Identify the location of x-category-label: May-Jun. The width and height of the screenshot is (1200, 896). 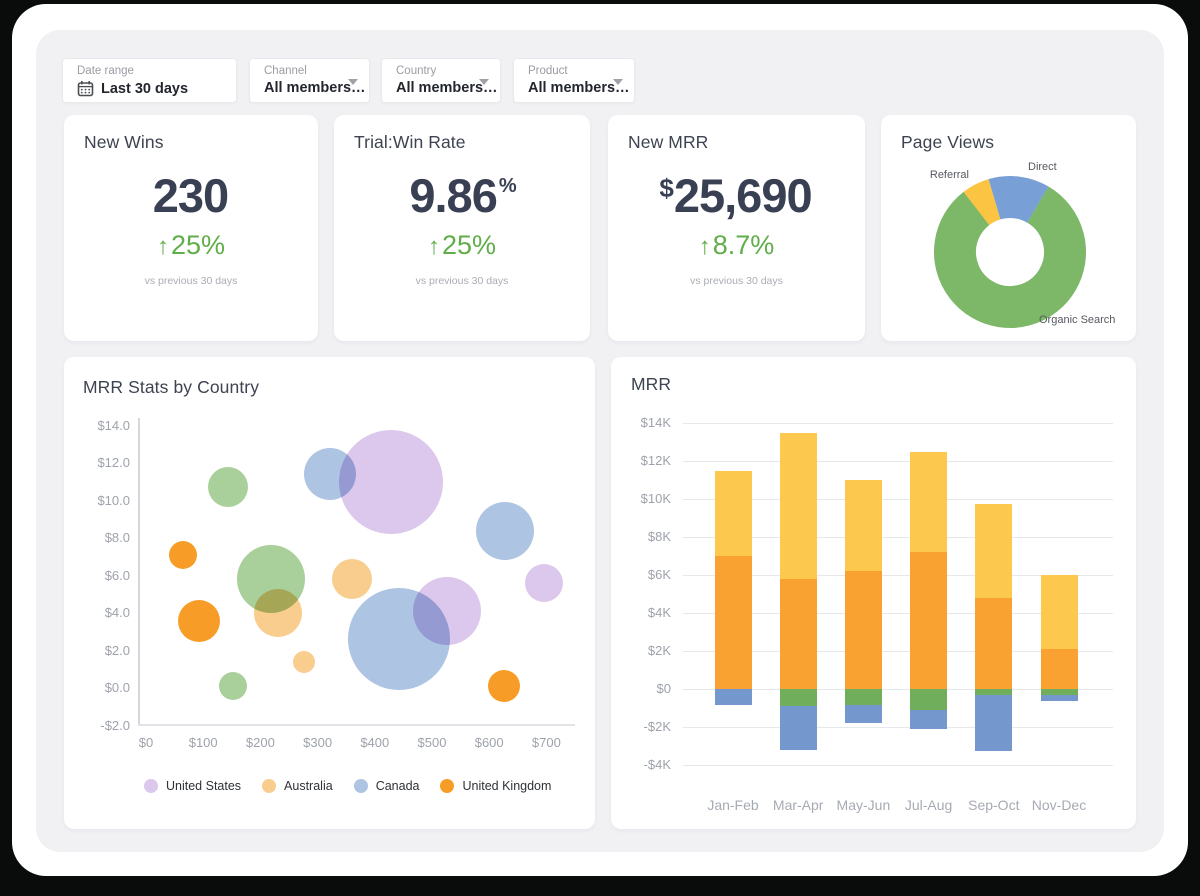
(863, 805).